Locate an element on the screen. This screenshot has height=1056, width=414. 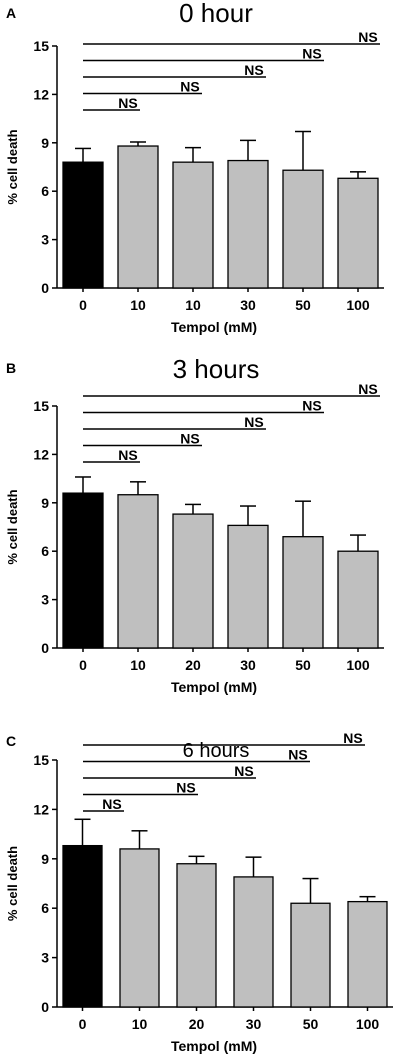
panel-label: C is located at coordinates (11, 741).